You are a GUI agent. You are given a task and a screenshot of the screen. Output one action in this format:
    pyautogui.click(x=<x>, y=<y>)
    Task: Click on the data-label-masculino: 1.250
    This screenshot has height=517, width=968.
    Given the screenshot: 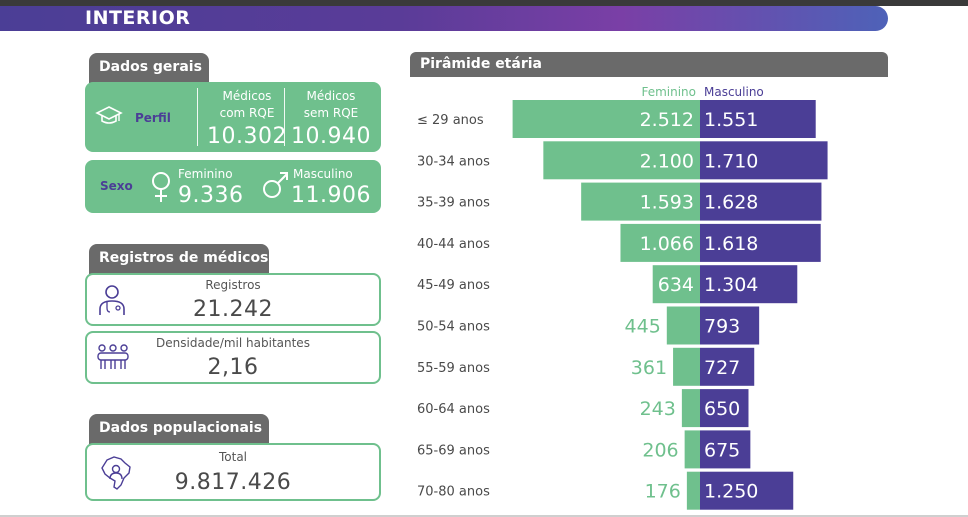 What is the action you would take?
    pyautogui.click(x=731, y=492)
    